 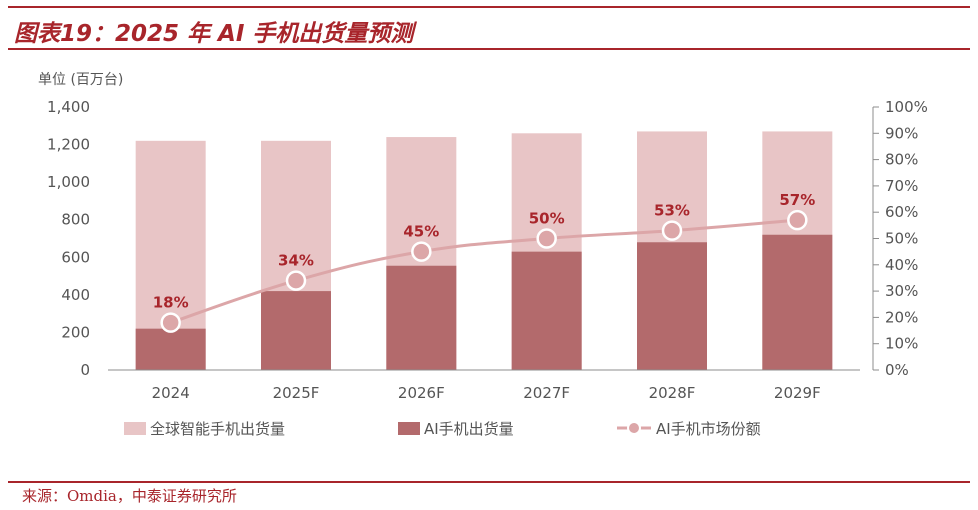 I want to click on ai-bar-2025F, so click(x=296, y=330).